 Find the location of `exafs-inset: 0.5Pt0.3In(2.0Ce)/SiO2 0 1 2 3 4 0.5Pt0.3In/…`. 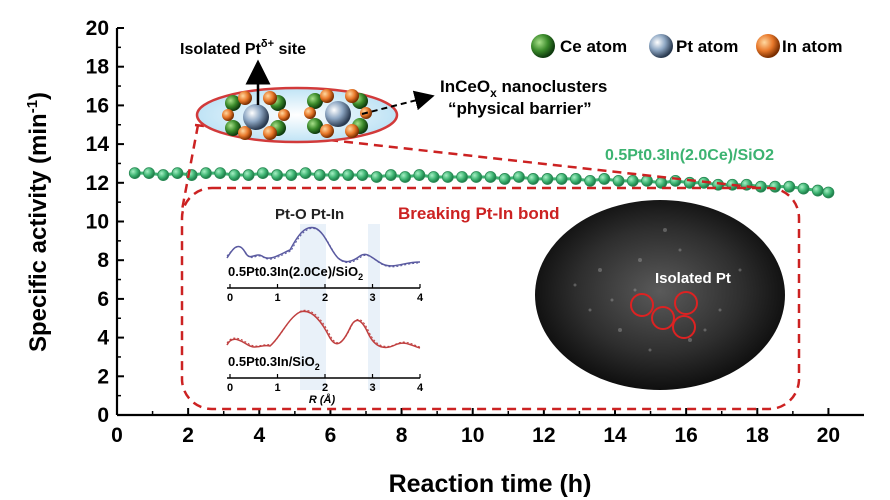

exafs-inset: 0.5Pt0.3In(2.0Ce)/SiO2 0 1 2 3 4 0.5Pt0.3In/… is located at coordinates (325, 315).